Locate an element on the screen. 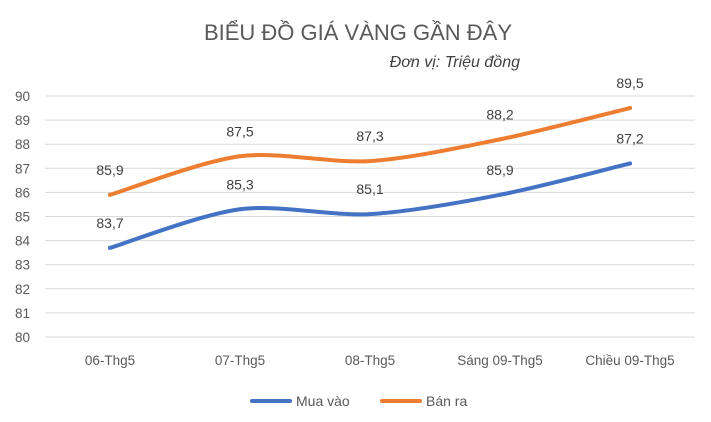  x-tick-label: 06-Thg5 is located at coordinates (110, 360).